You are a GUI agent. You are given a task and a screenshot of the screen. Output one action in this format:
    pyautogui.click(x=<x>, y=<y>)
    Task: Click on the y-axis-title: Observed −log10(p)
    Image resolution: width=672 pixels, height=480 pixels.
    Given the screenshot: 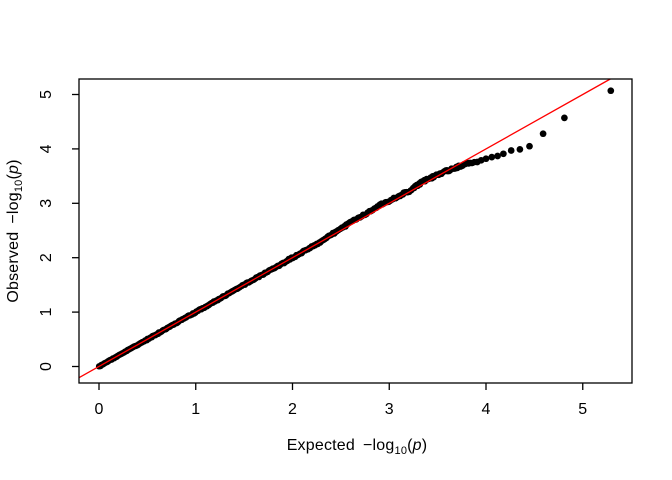 What is the action you would take?
    pyautogui.click(x=15, y=231)
    